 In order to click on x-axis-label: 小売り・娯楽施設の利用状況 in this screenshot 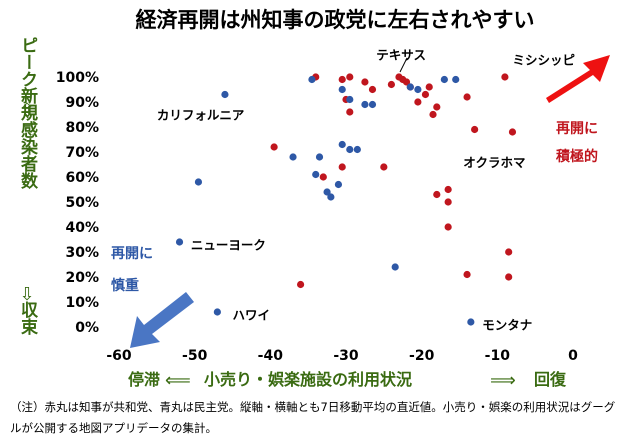, I will do `click(308, 379)`.